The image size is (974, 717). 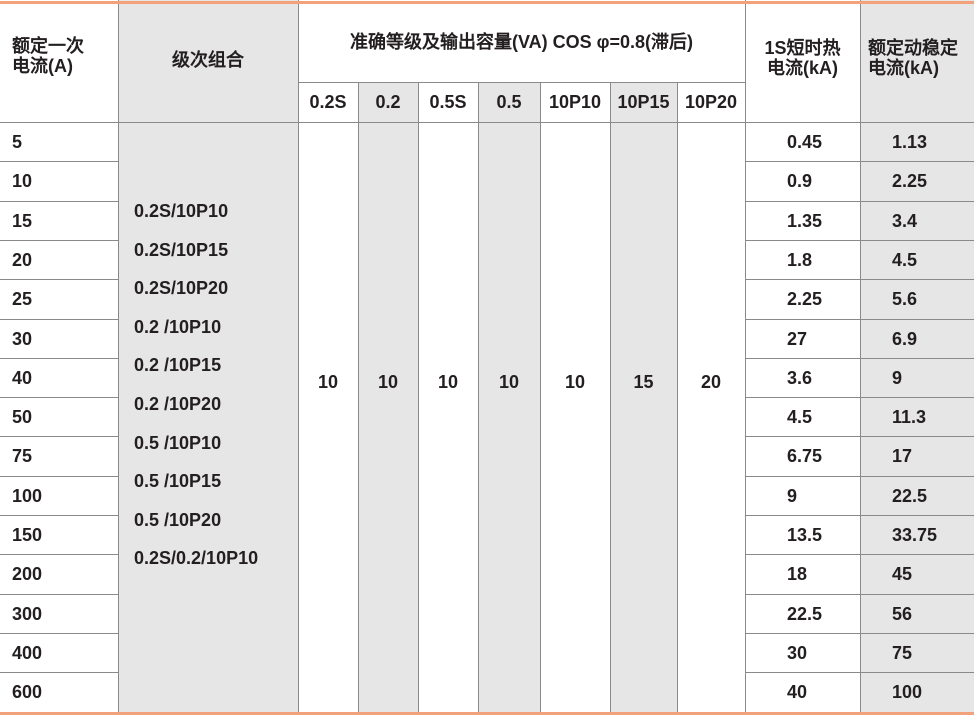 I want to click on dynamic: 11.3, so click(x=909, y=417).